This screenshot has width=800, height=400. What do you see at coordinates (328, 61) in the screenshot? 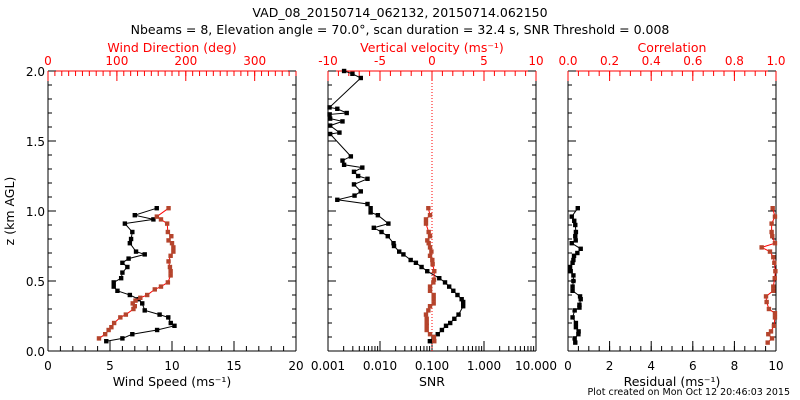
I see `top-tick-label: -10` at bounding box center [328, 61].